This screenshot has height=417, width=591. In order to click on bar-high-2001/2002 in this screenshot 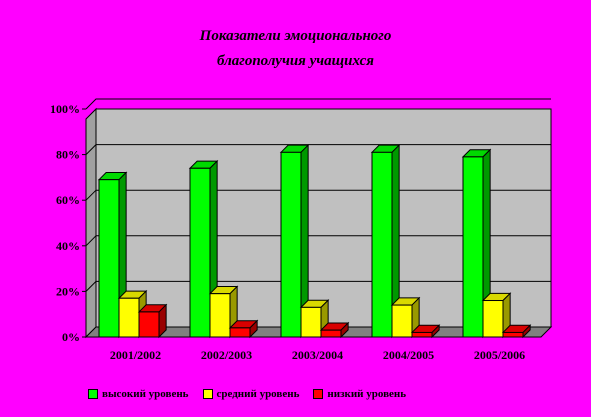, I will do `click(109, 258)`.